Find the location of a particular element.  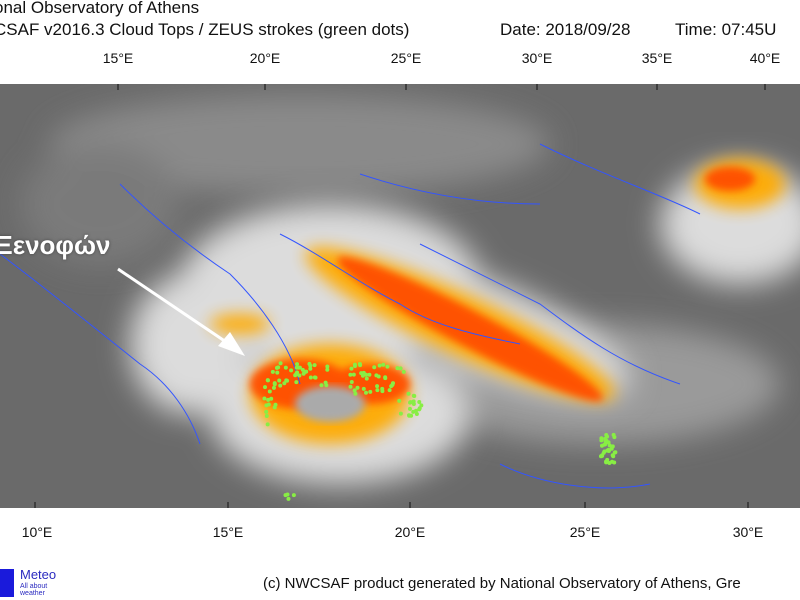

title-line-1: onal Observatory of Athens is located at coordinates (100, 8).